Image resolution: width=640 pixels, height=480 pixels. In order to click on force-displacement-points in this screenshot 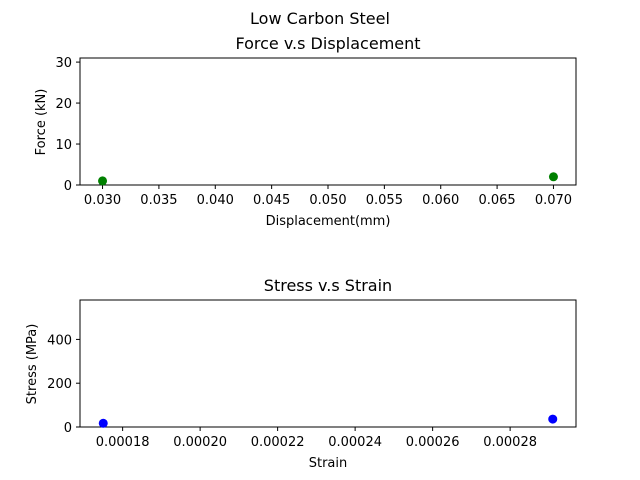, I will do `click(328, 179)`.